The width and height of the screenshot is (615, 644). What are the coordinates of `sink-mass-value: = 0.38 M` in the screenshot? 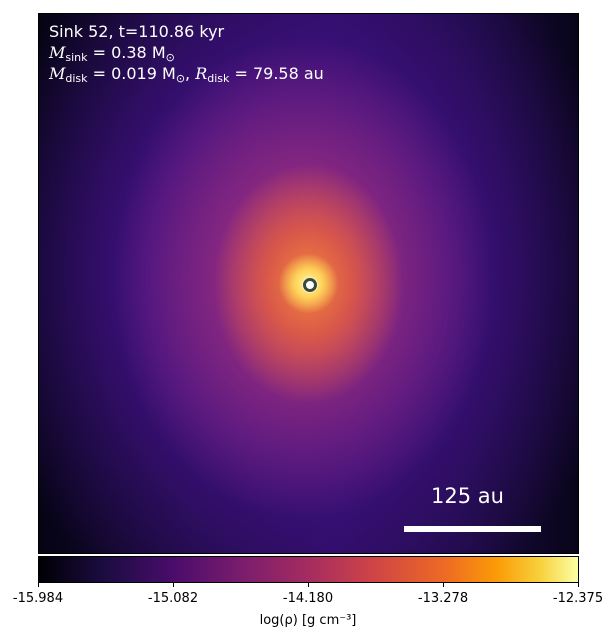 It's located at (126, 52).